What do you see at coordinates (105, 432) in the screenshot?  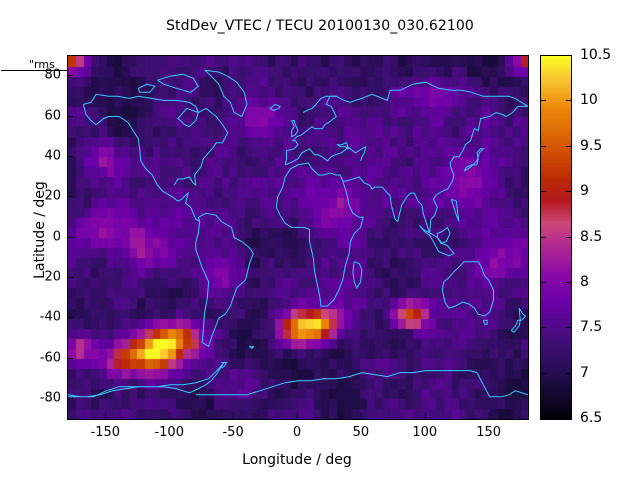 I see `x-tick-label: -150` at bounding box center [105, 432].